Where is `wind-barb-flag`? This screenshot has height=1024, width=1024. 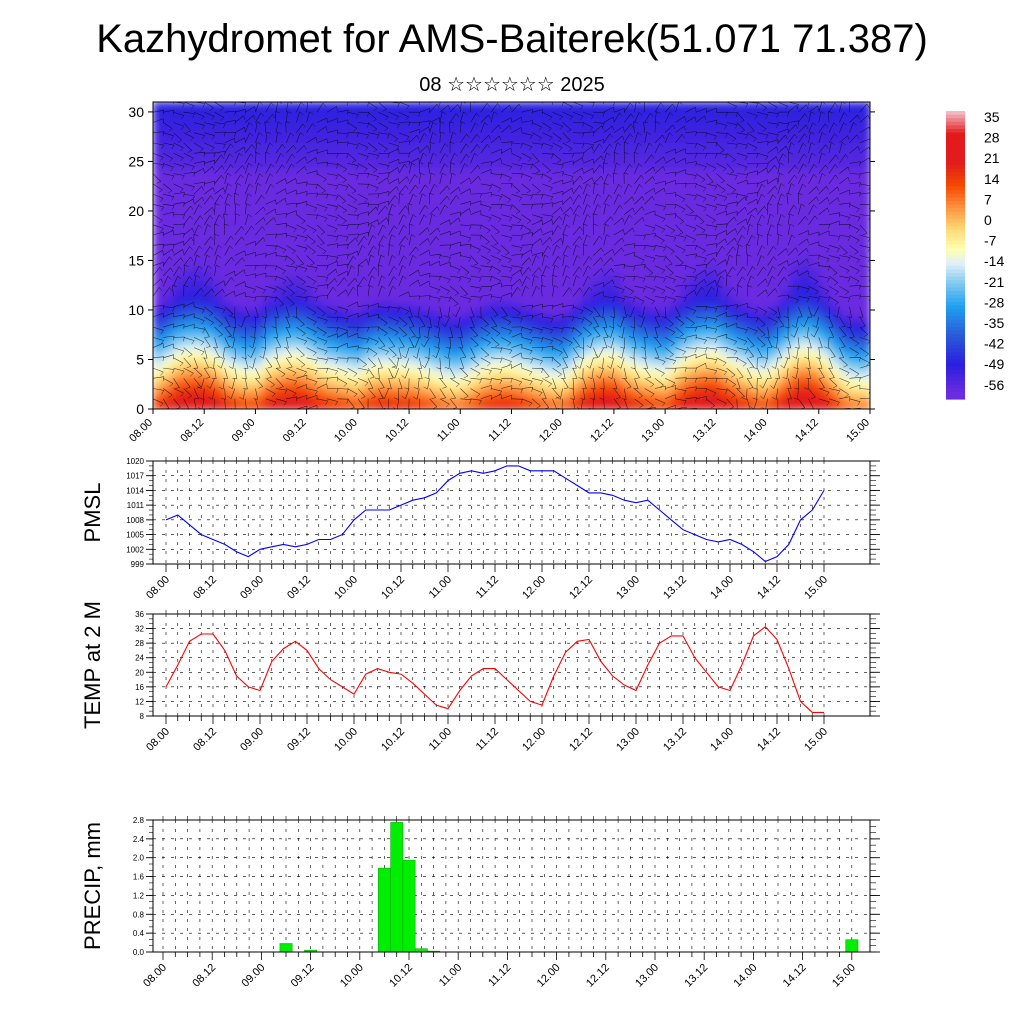
wind-barb-flag is located at coordinates (220, 325).